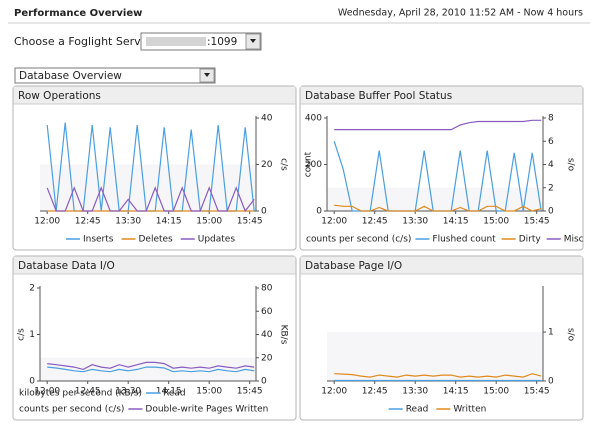 Image resolution: width=596 pixels, height=433 pixels. What do you see at coordinates (206, 410) in the screenshot?
I see `legend-label: Double-write Pages Written` at bounding box center [206, 410].